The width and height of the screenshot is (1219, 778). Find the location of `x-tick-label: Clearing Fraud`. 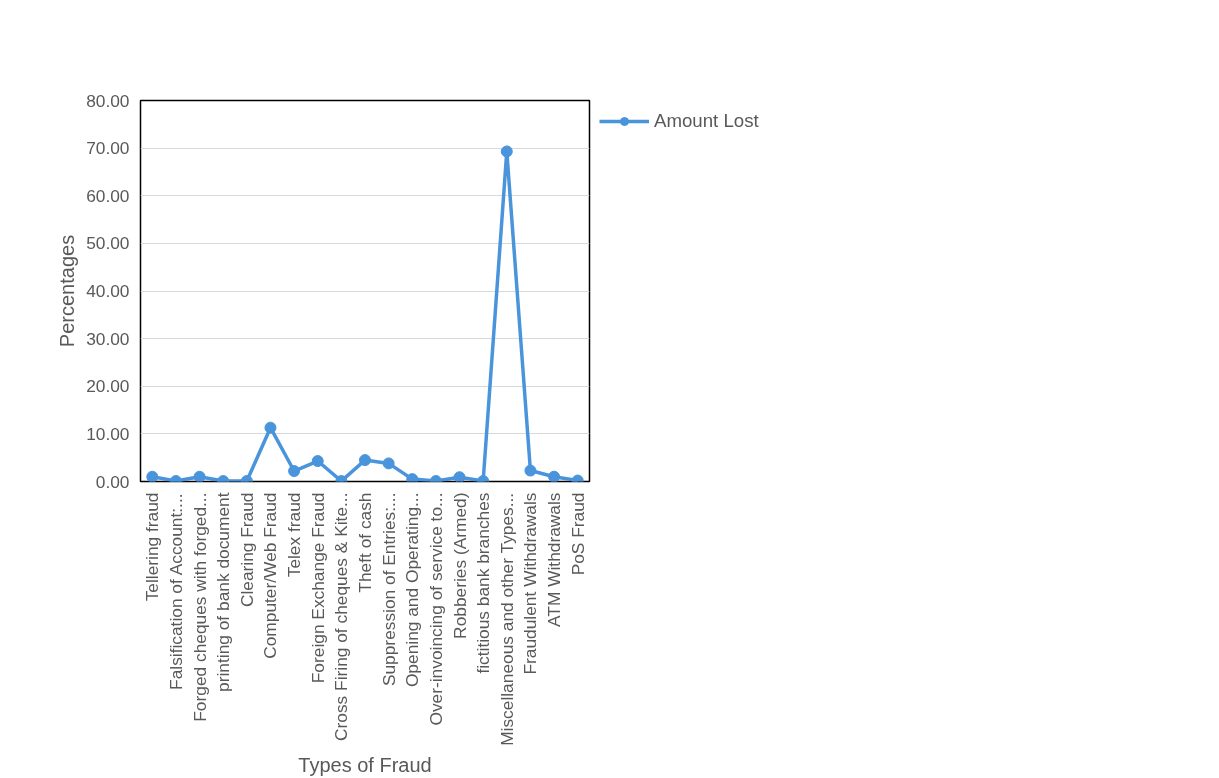

x-tick-label: Clearing Fraud is located at coordinates (246, 550).